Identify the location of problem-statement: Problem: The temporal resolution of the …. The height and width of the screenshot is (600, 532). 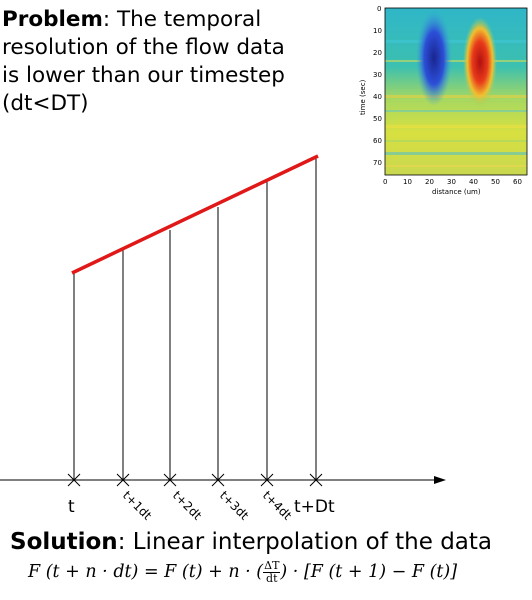
(152, 62).